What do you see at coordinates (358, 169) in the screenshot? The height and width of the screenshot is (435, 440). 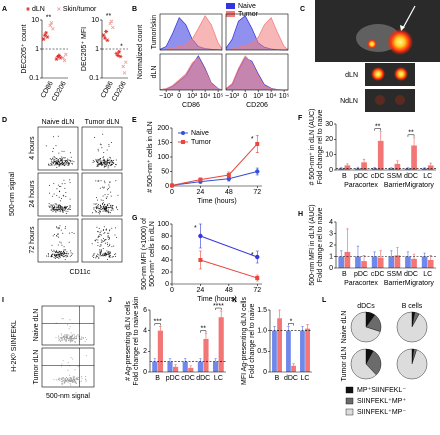 I see `bar` at bounding box center [358, 169].